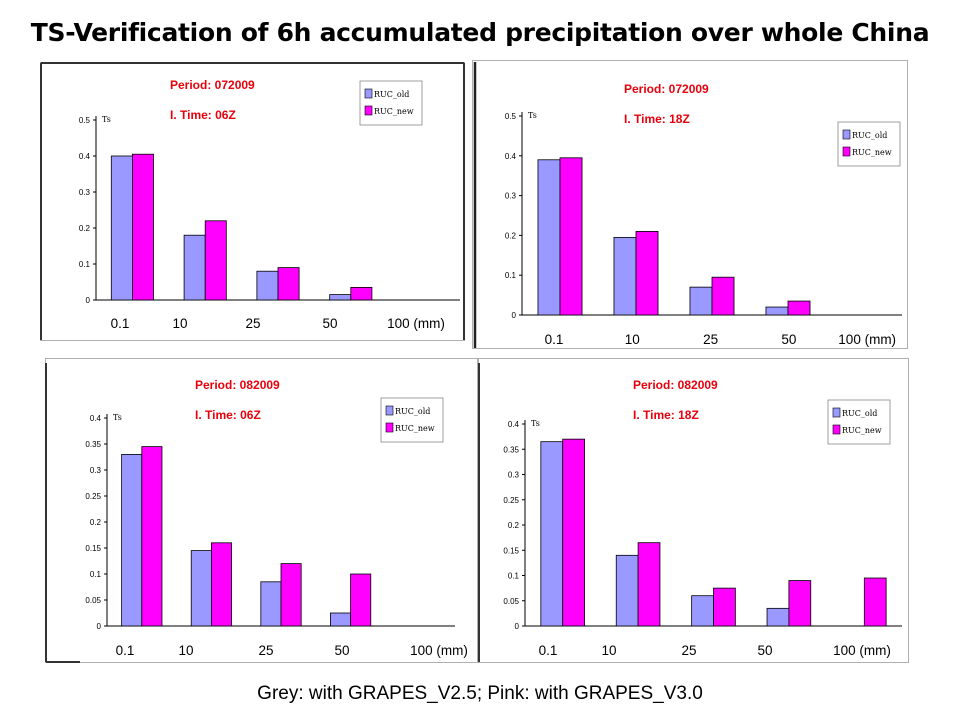 This screenshot has height=720, width=960. I want to click on init-time-label: I. Time: 18Z, so click(657, 119).